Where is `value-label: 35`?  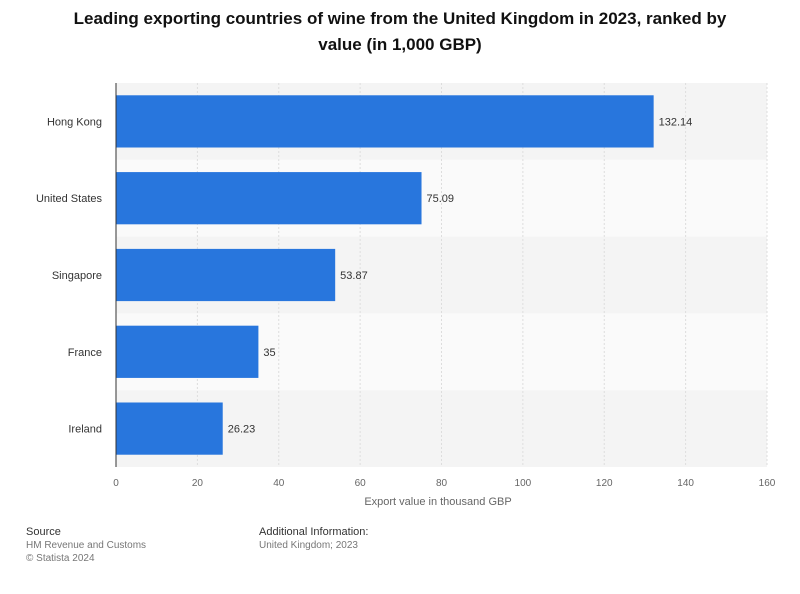 value-label: 35 is located at coordinates (269, 353).